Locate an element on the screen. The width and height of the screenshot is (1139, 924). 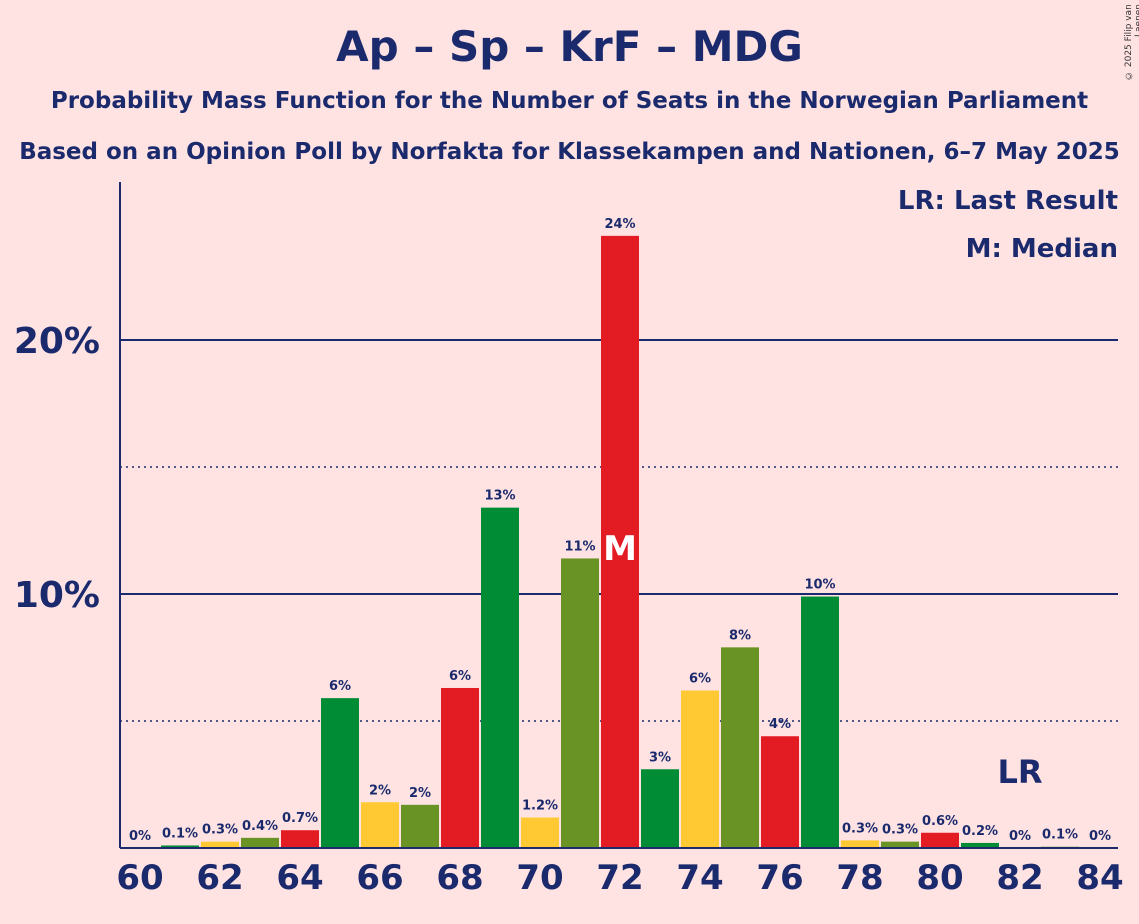
bar-value-label: 3% is located at coordinates (660, 757).